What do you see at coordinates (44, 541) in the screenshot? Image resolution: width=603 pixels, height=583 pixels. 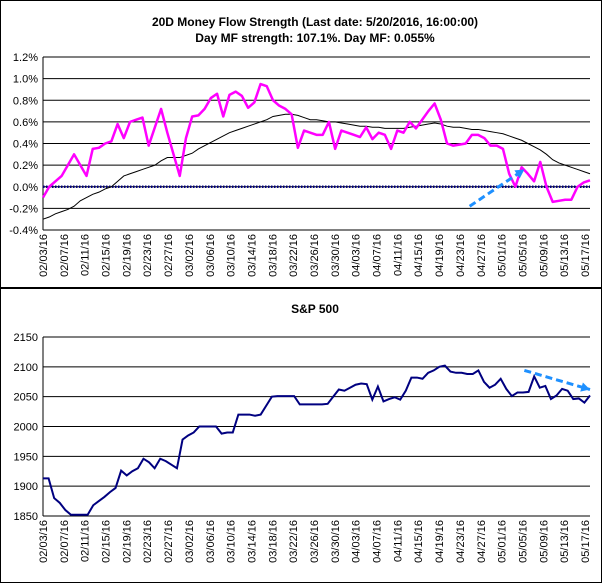 I see `spx-x-tick-label: 02/03/16` at bounding box center [44, 541].